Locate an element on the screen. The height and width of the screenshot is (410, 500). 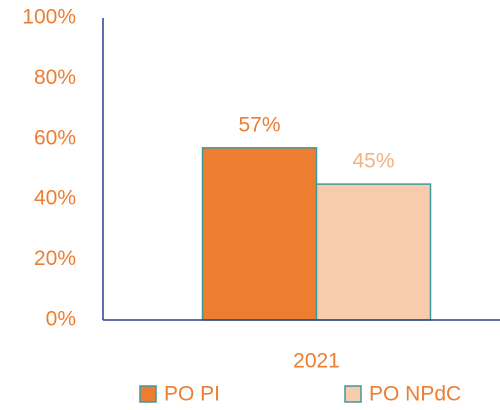
y-tick-label: 20% is located at coordinates (55, 258).